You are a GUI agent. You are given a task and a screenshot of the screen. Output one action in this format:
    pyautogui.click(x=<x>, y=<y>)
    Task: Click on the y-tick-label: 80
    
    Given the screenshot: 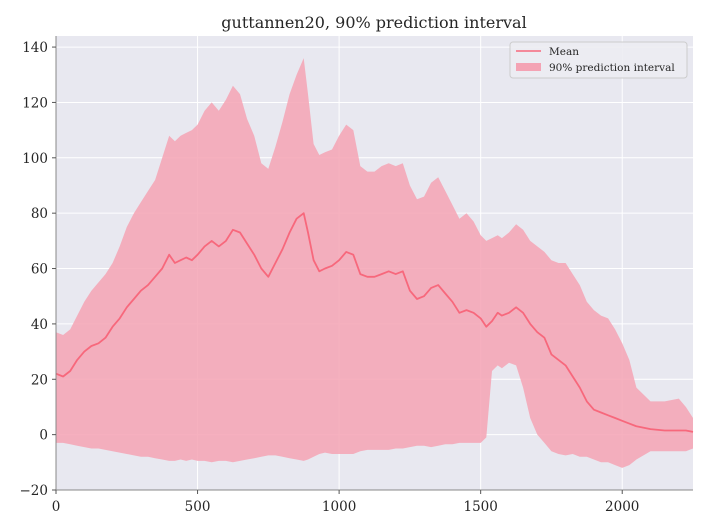 What is the action you would take?
    pyautogui.click(x=39, y=214)
    